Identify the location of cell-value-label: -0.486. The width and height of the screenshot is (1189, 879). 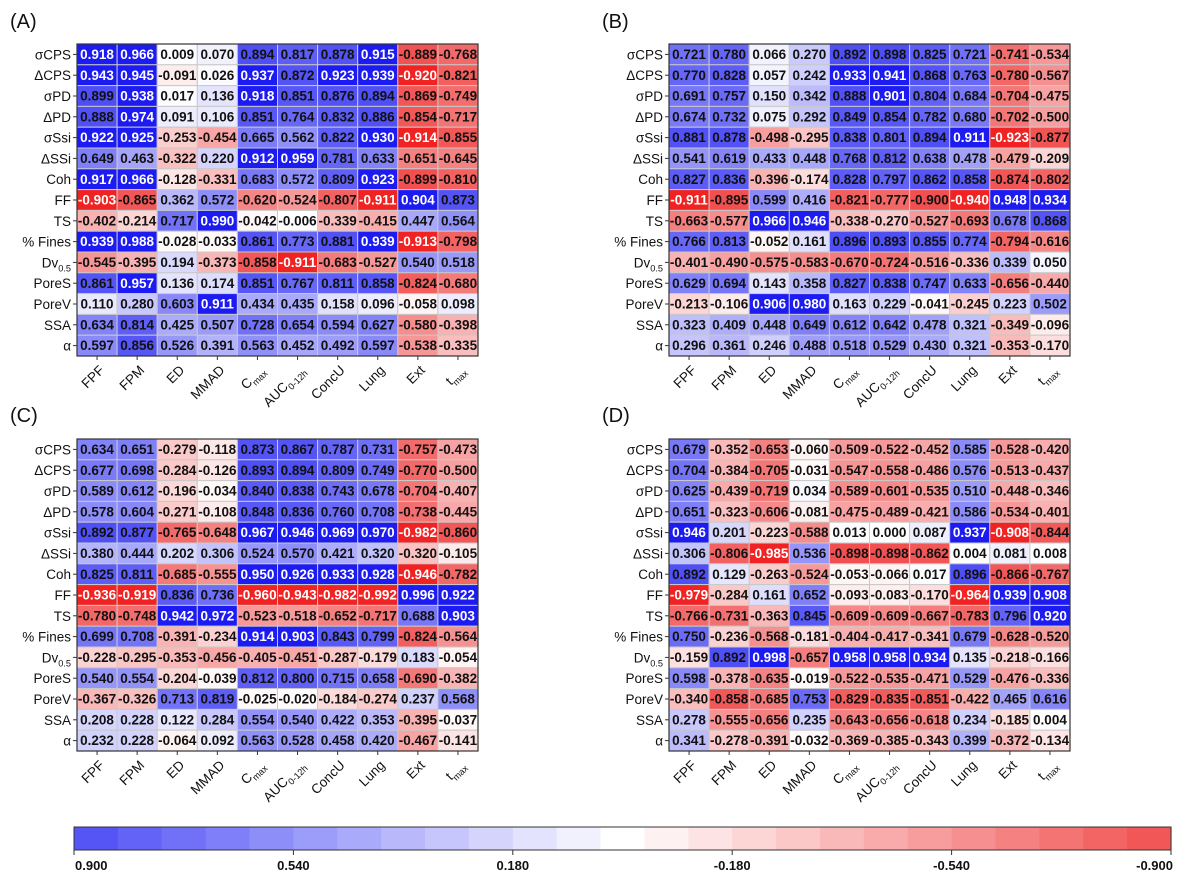
(930, 470).